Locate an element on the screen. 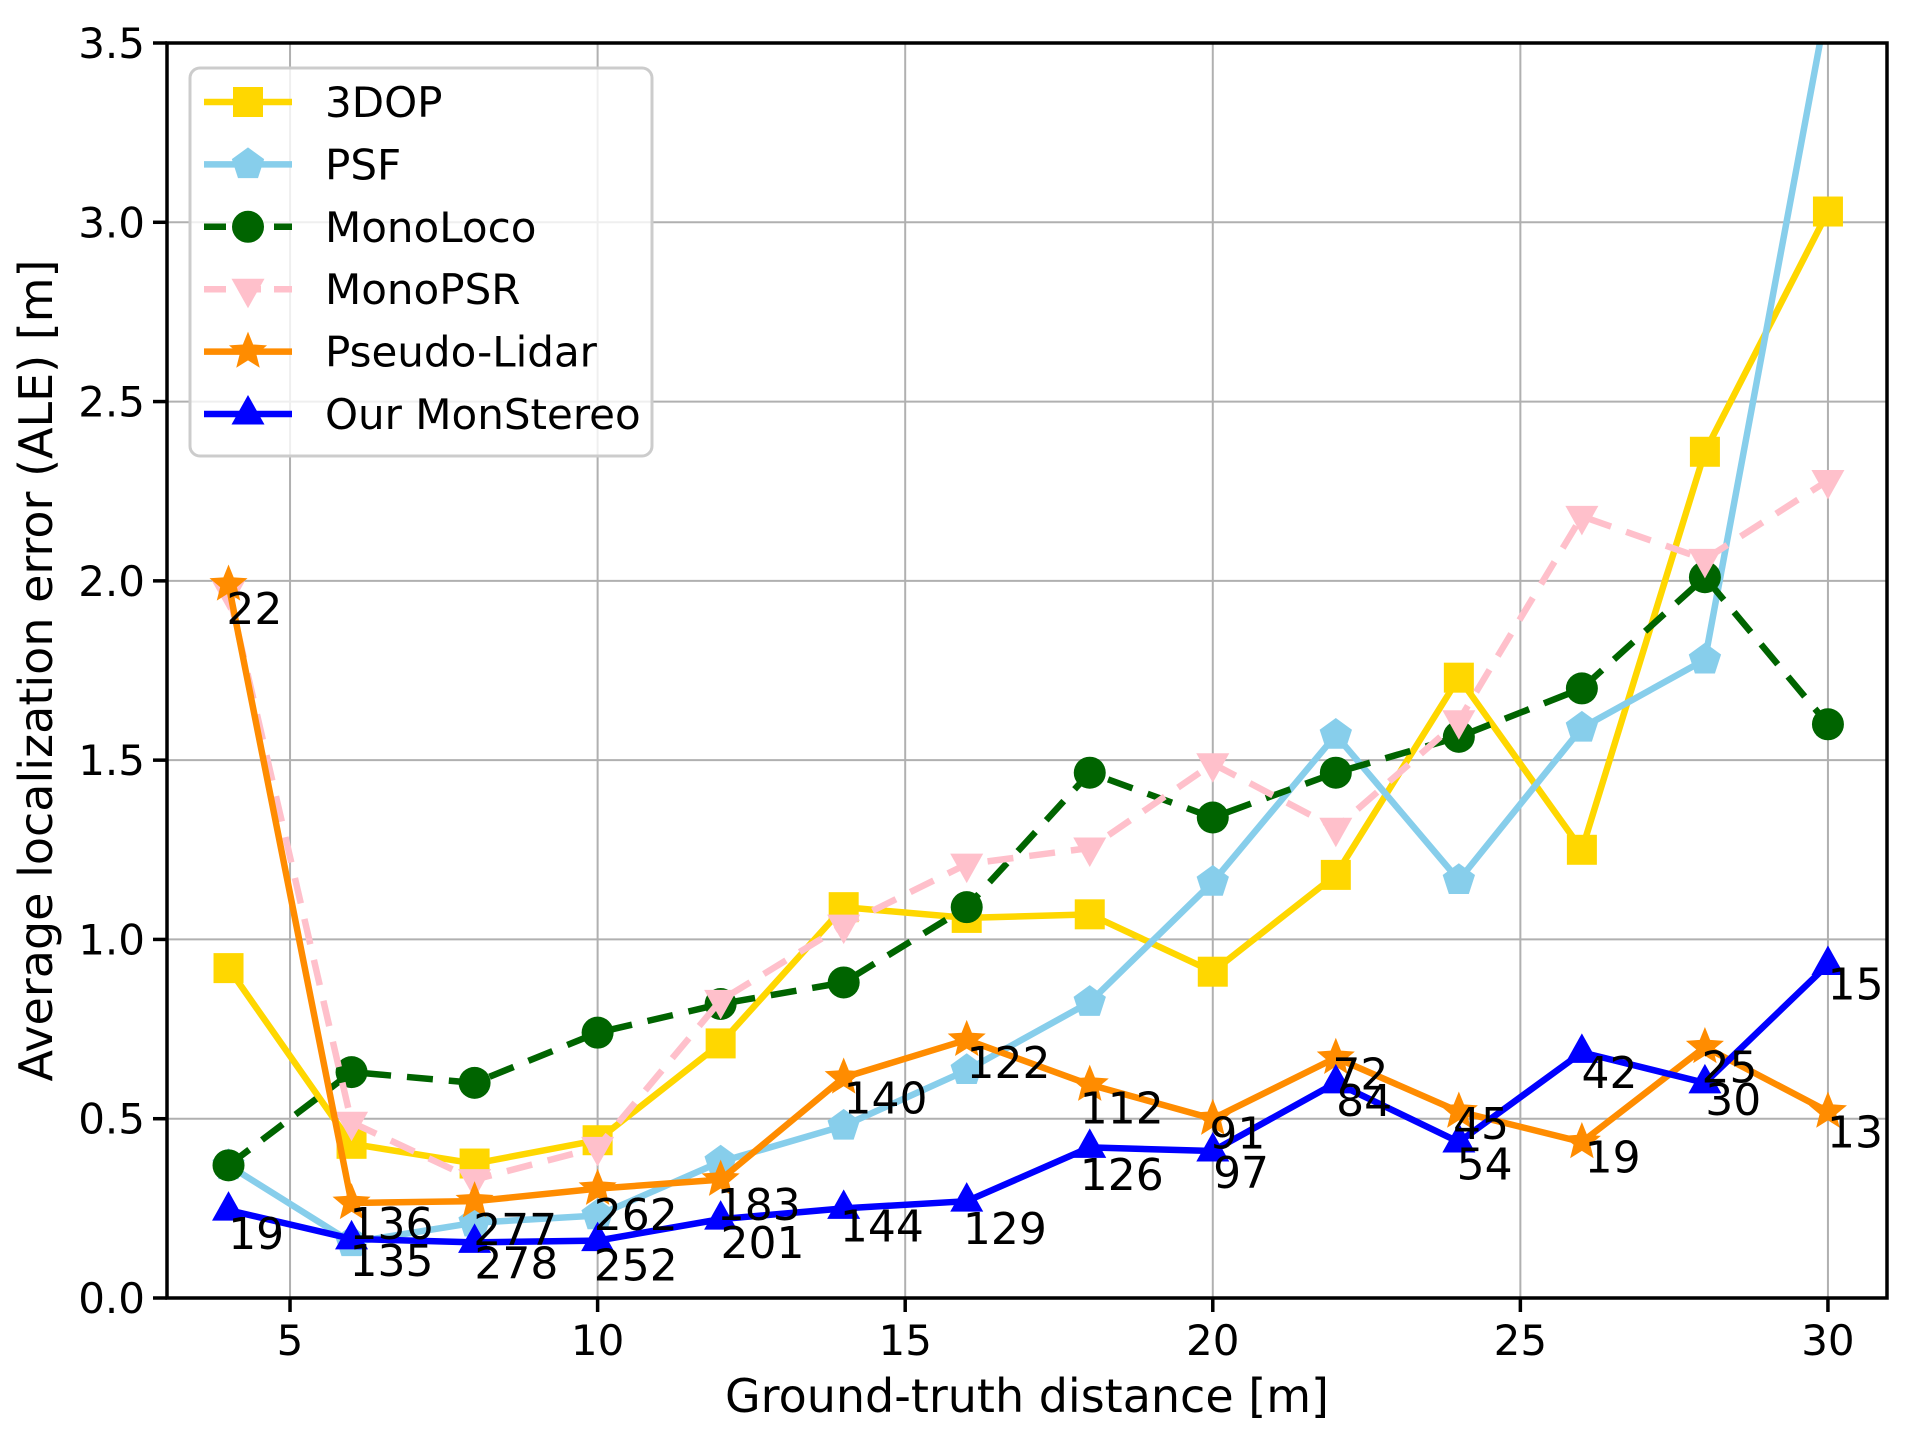  count-annotation: 144 is located at coordinates (882, 1226).